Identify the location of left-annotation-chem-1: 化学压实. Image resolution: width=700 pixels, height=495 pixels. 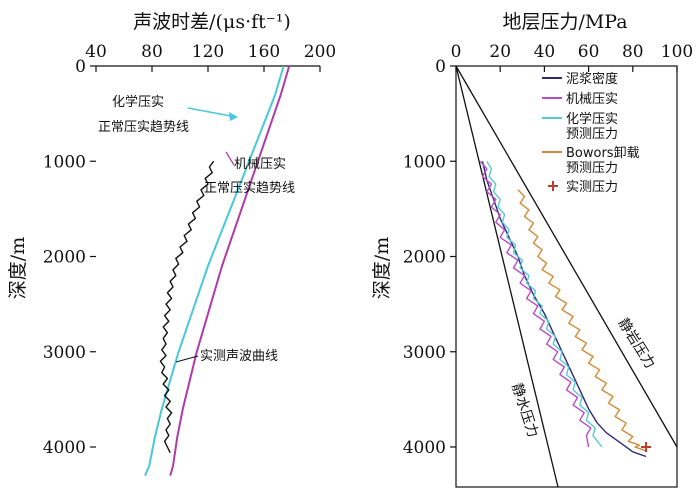
(138, 102).